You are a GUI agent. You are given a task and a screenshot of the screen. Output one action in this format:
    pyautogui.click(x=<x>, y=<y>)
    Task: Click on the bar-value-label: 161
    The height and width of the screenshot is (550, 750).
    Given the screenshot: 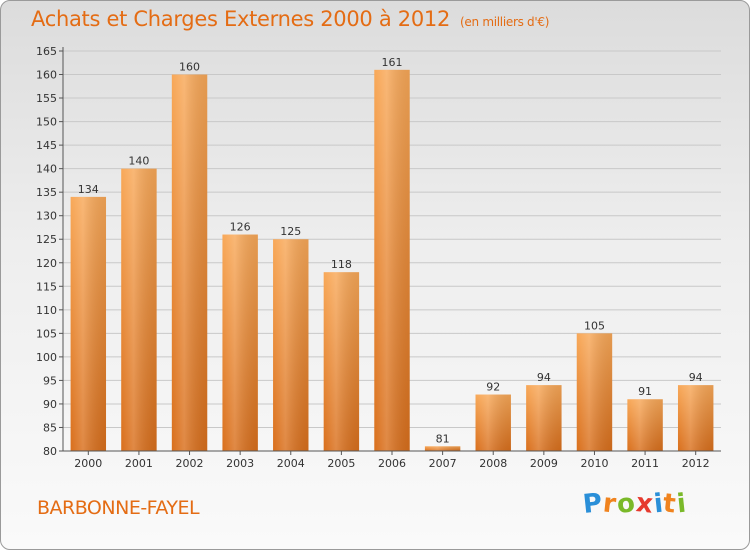 What is the action you would take?
    pyautogui.click(x=392, y=62)
    